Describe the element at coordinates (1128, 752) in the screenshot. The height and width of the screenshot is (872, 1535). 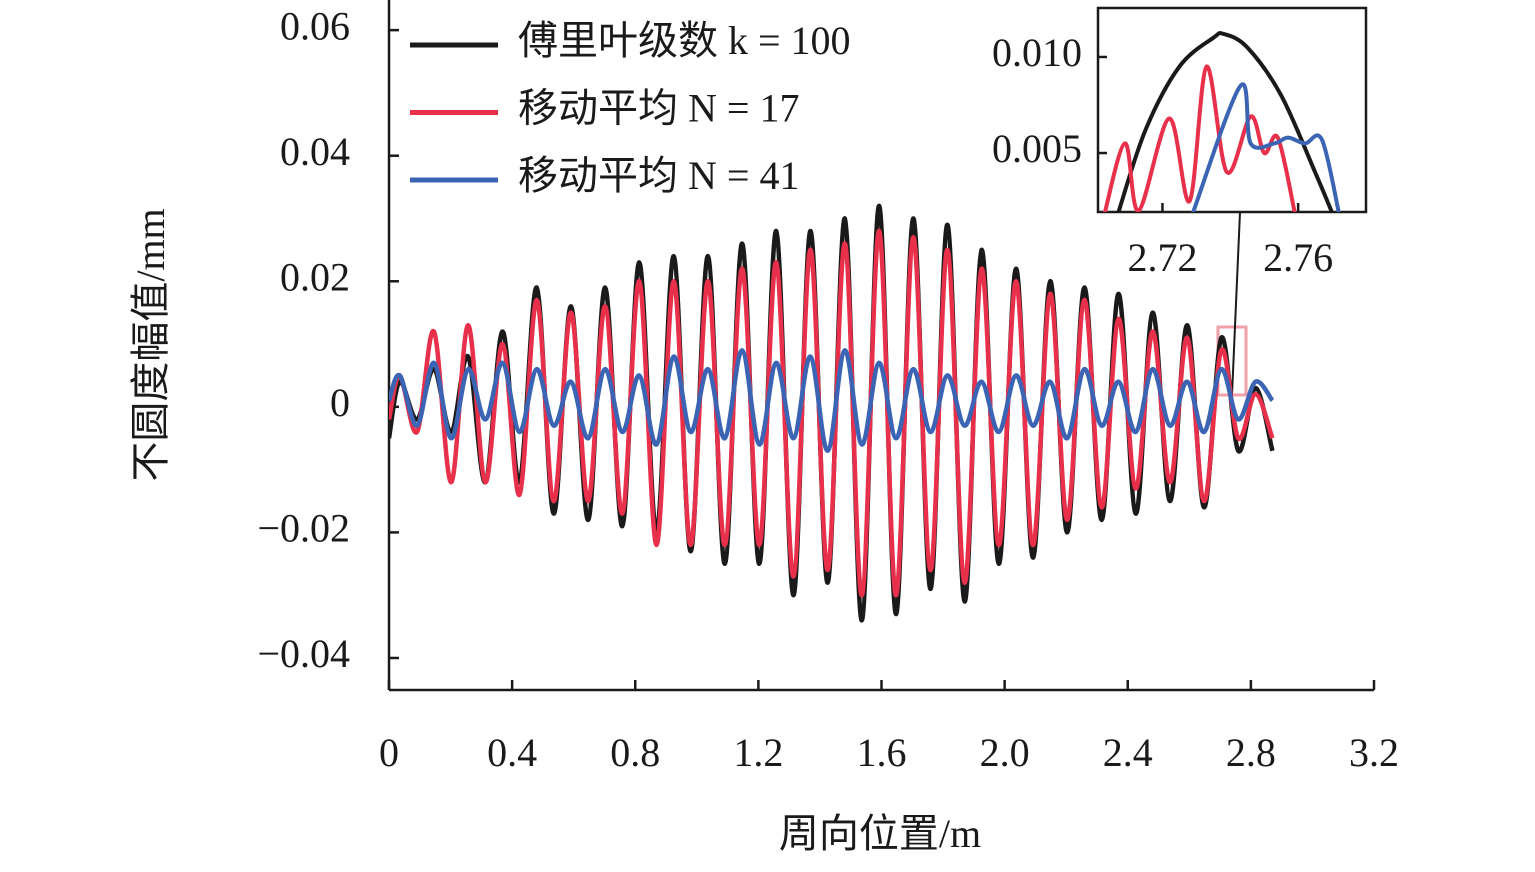
I see `x-tick-label: 2.4` at that location.